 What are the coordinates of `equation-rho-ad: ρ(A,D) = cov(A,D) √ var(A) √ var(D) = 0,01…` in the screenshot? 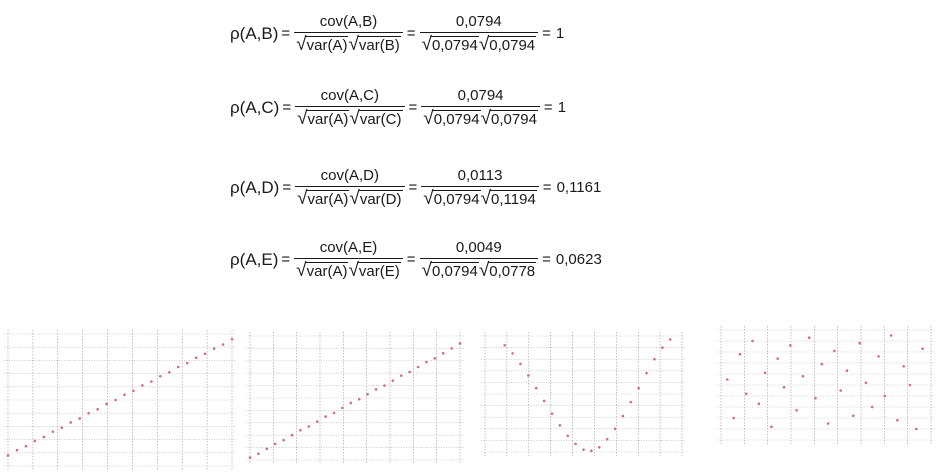 It's located at (415, 188).